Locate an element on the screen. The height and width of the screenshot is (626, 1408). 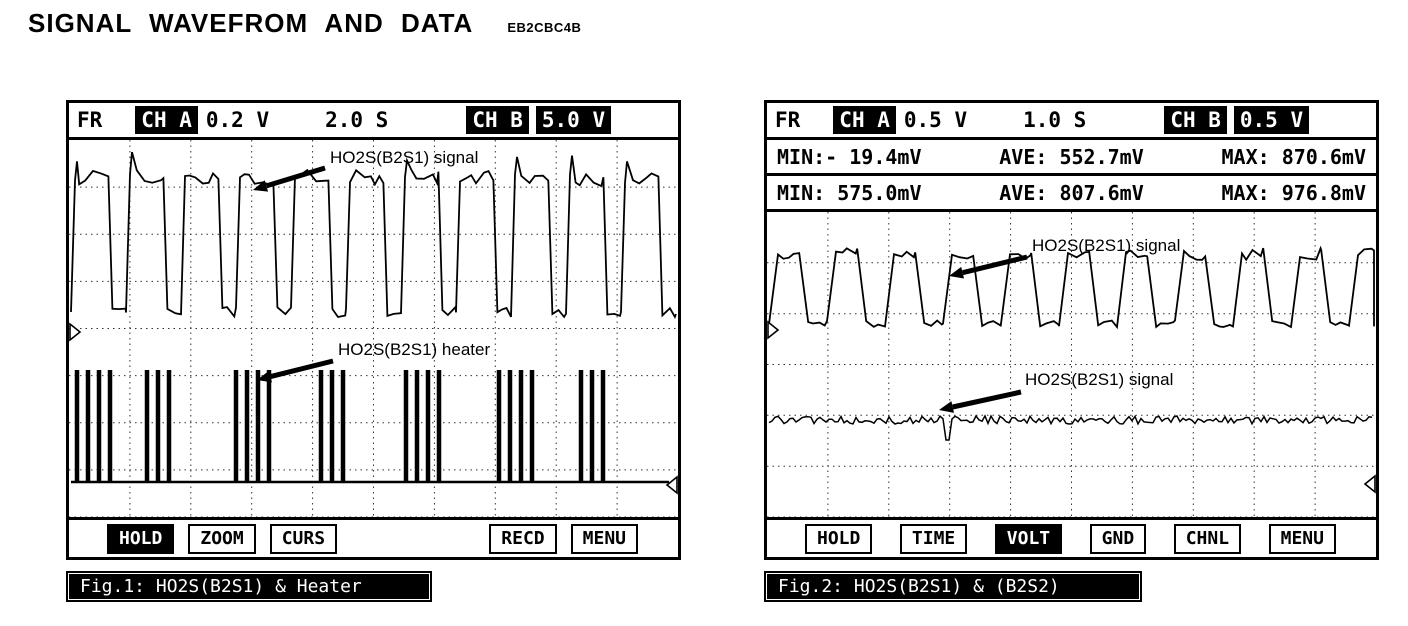
chnl-button: CHNL is located at coordinates (1207, 538).